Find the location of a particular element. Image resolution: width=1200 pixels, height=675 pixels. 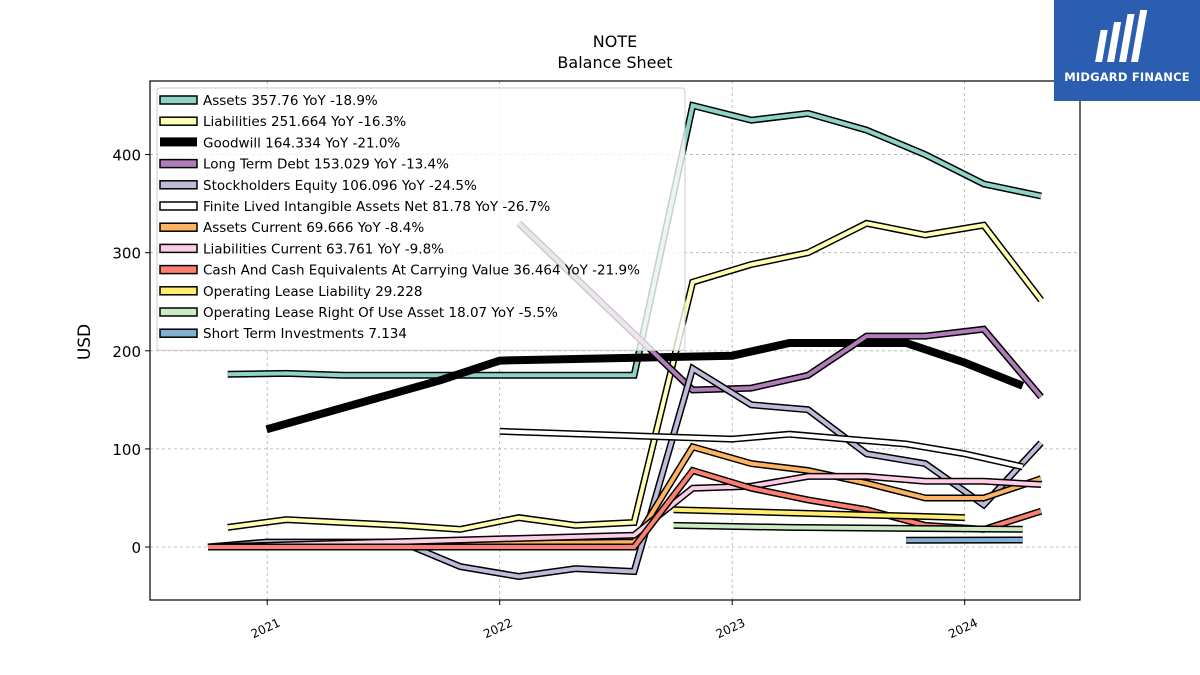

legend-item: Assets 357.76 YoY -18.9% is located at coordinates (268, 101).